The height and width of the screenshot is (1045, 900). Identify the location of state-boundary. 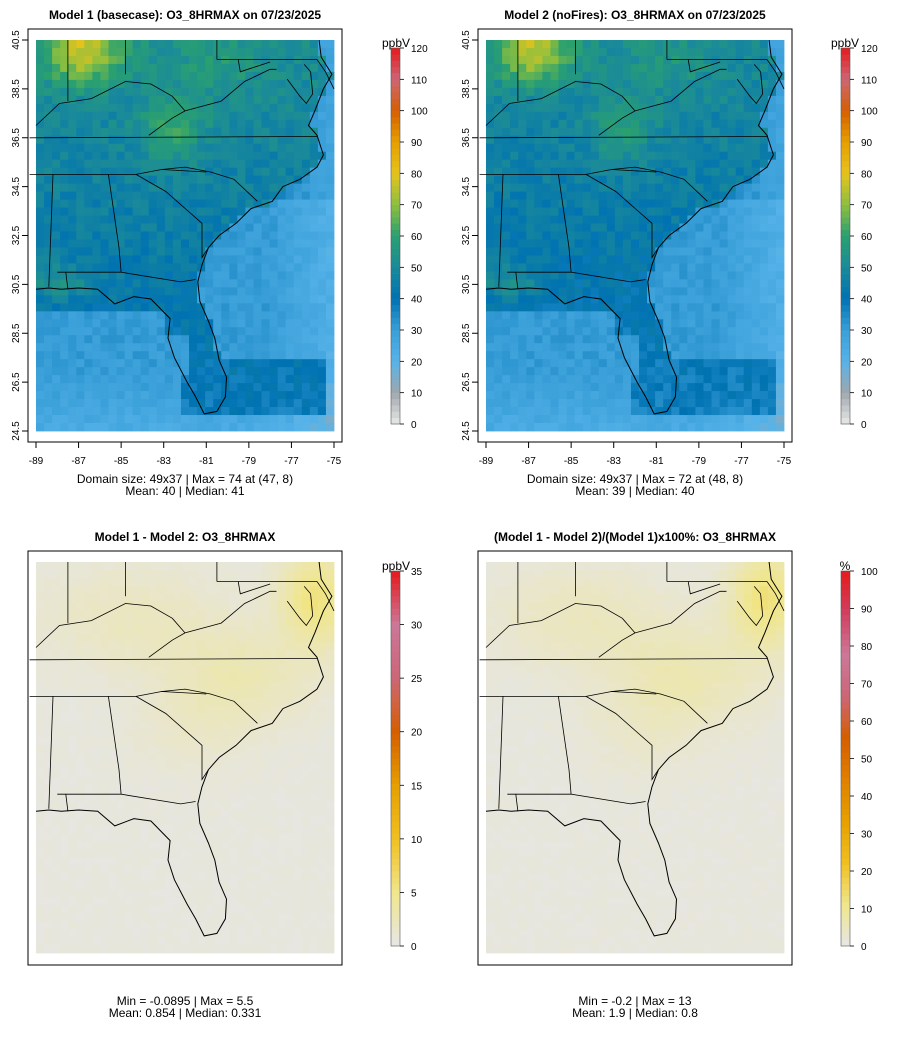
(775, 74).